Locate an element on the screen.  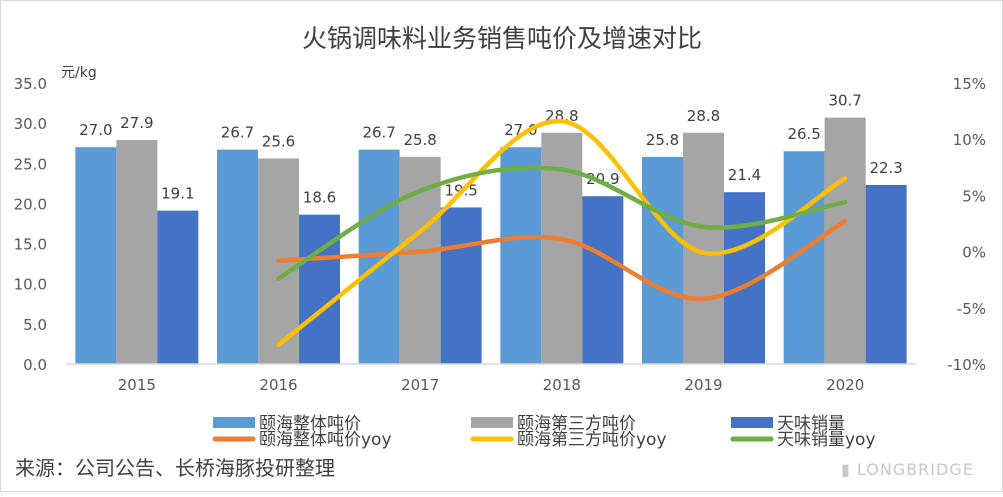
legend-label: 天味销量yoy is located at coordinates (826, 440).